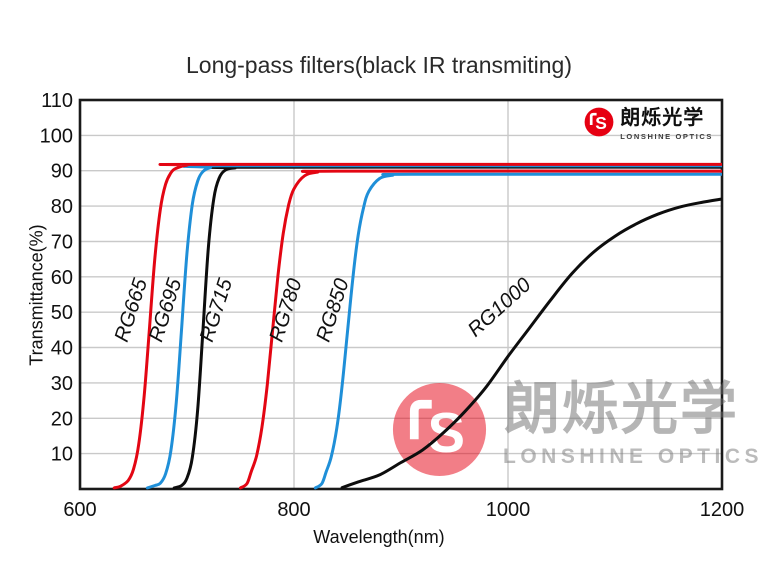  What do you see at coordinates (62, 455) in the screenshot?
I see `y-tick-label-10: 10` at bounding box center [62, 455].